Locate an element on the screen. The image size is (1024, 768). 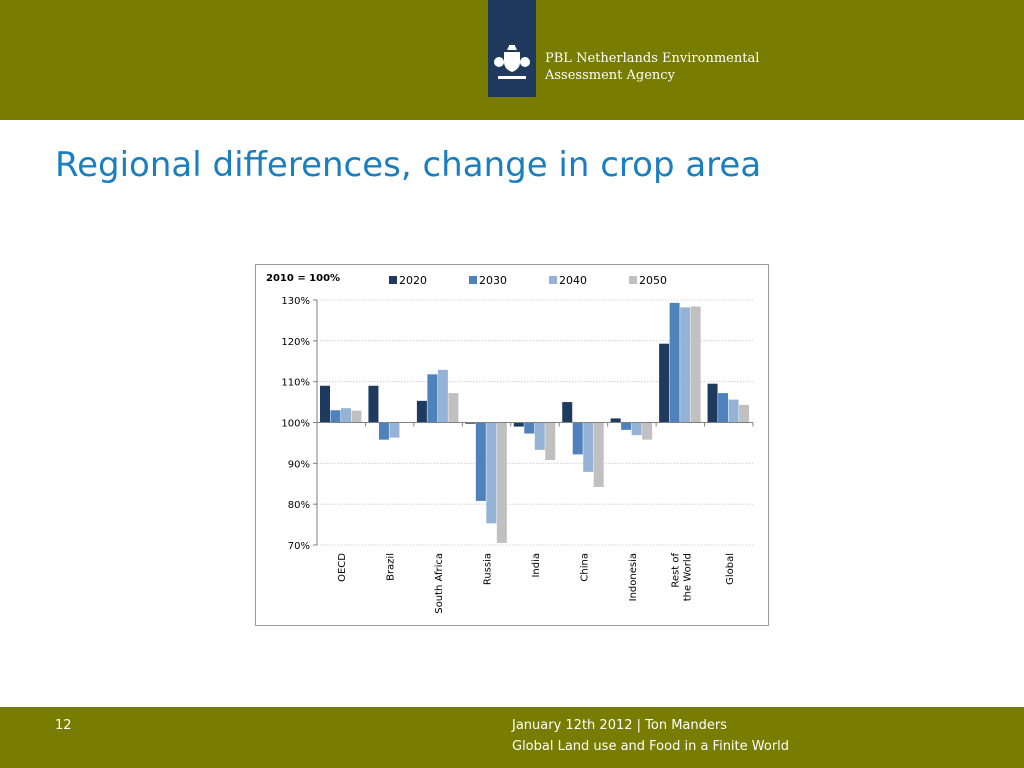
legend-swatch-2020 is located at coordinates (393, 280).